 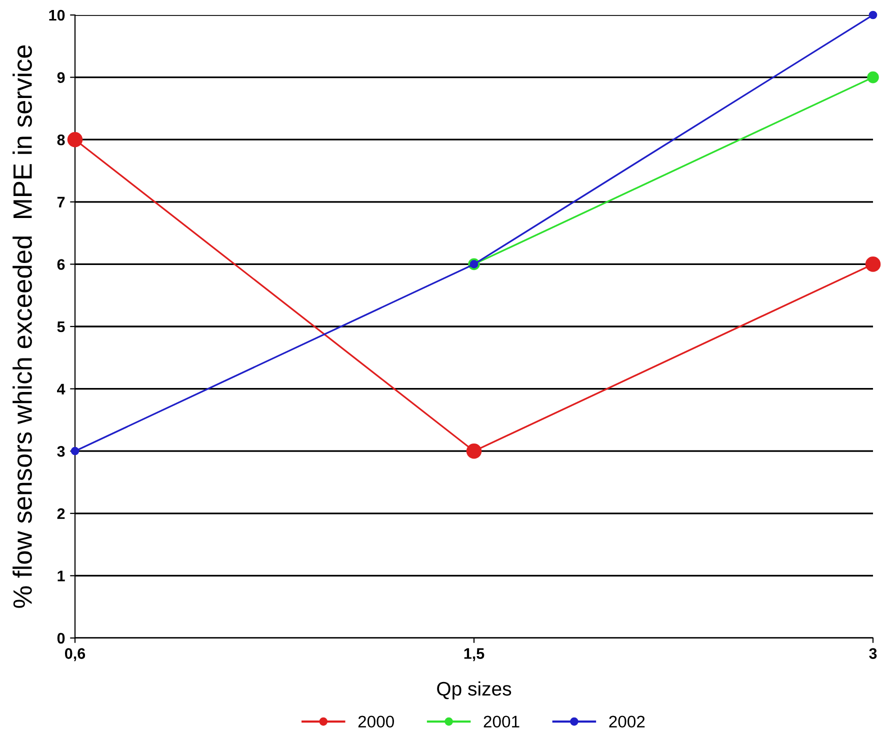 What do you see at coordinates (474, 655) in the screenshot?
I see `x-tick-label: 1,5` at bounding box center [474, 655].